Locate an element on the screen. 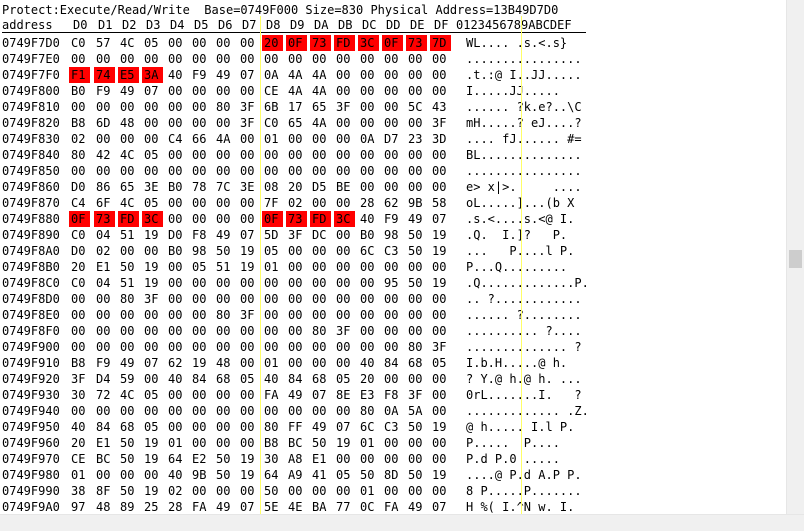 The height and width of the screenshot is (531, 804). hex-byte: 97 is located at coordinates (78, 507).